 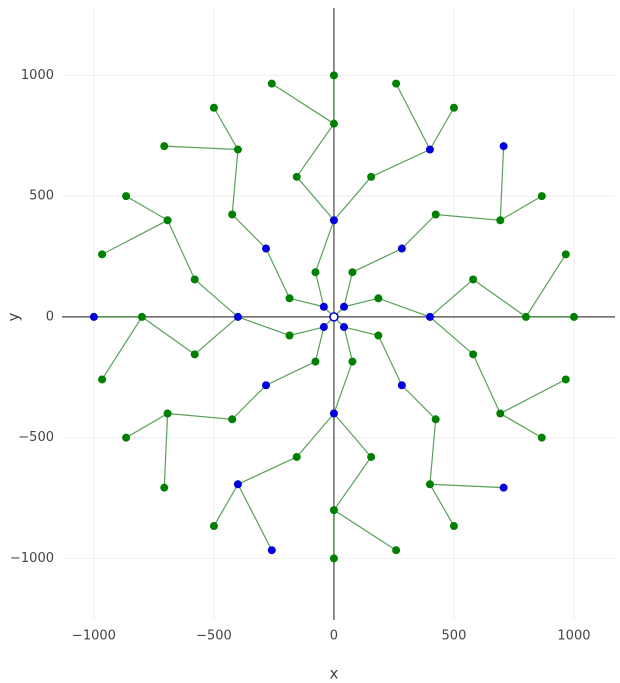 I want to click on y-tick-label: −1000, so click(x=32, y=558).